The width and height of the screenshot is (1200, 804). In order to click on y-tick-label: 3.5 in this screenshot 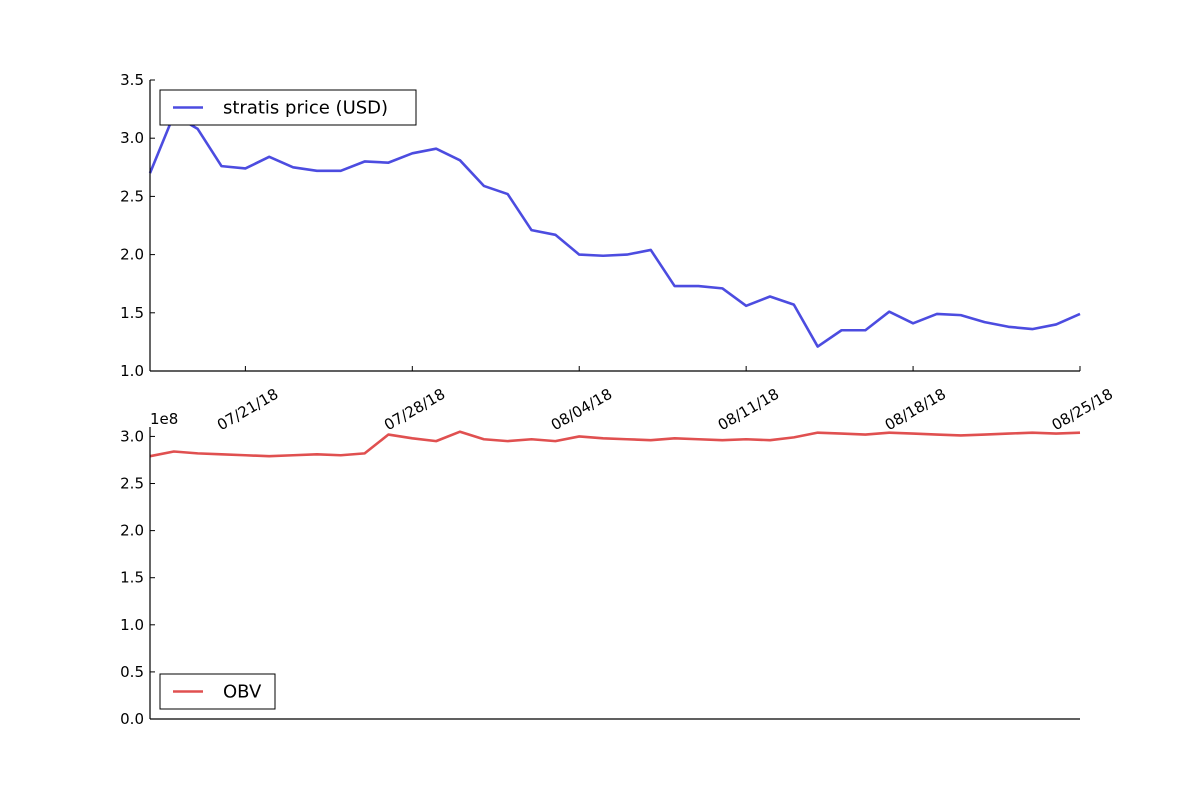, I will do `click(132, 80)`.